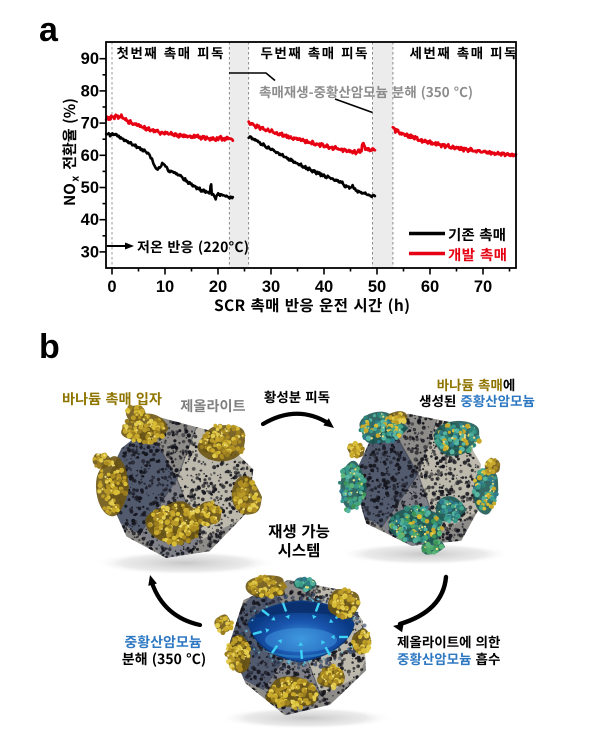 The width and height of the screenshot is (600, 748). I want to click on svg-text: a, so click(49, 30).